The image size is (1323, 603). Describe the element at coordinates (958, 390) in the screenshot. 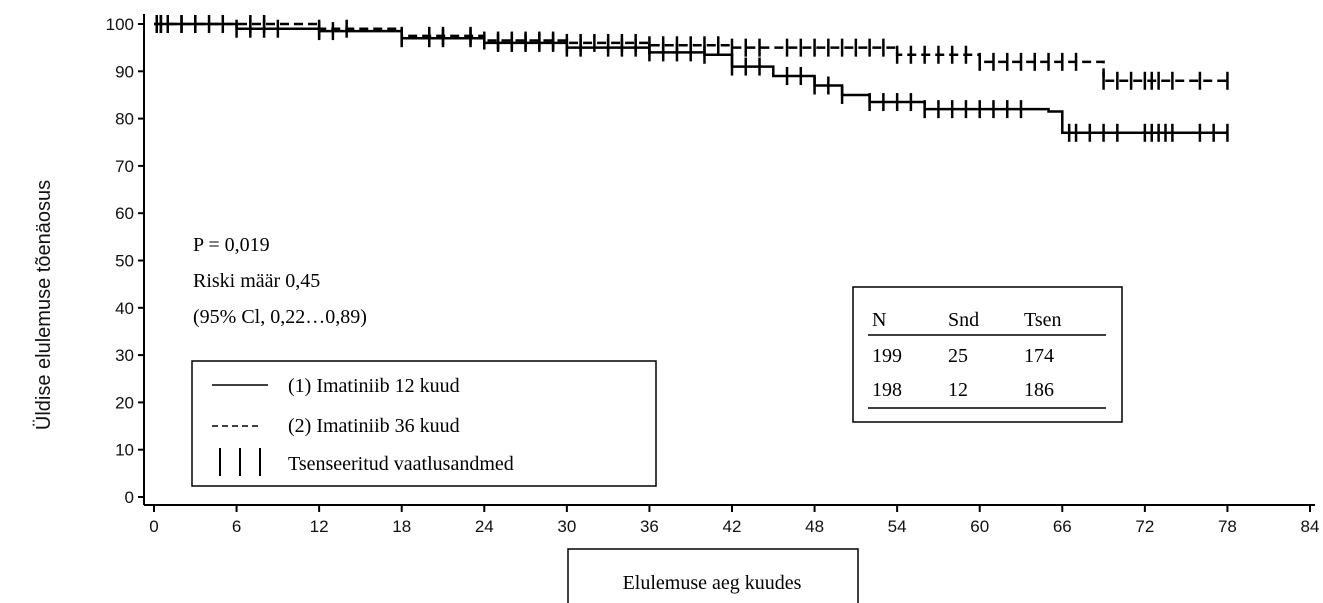

I see `table-cell: 12` at that location.